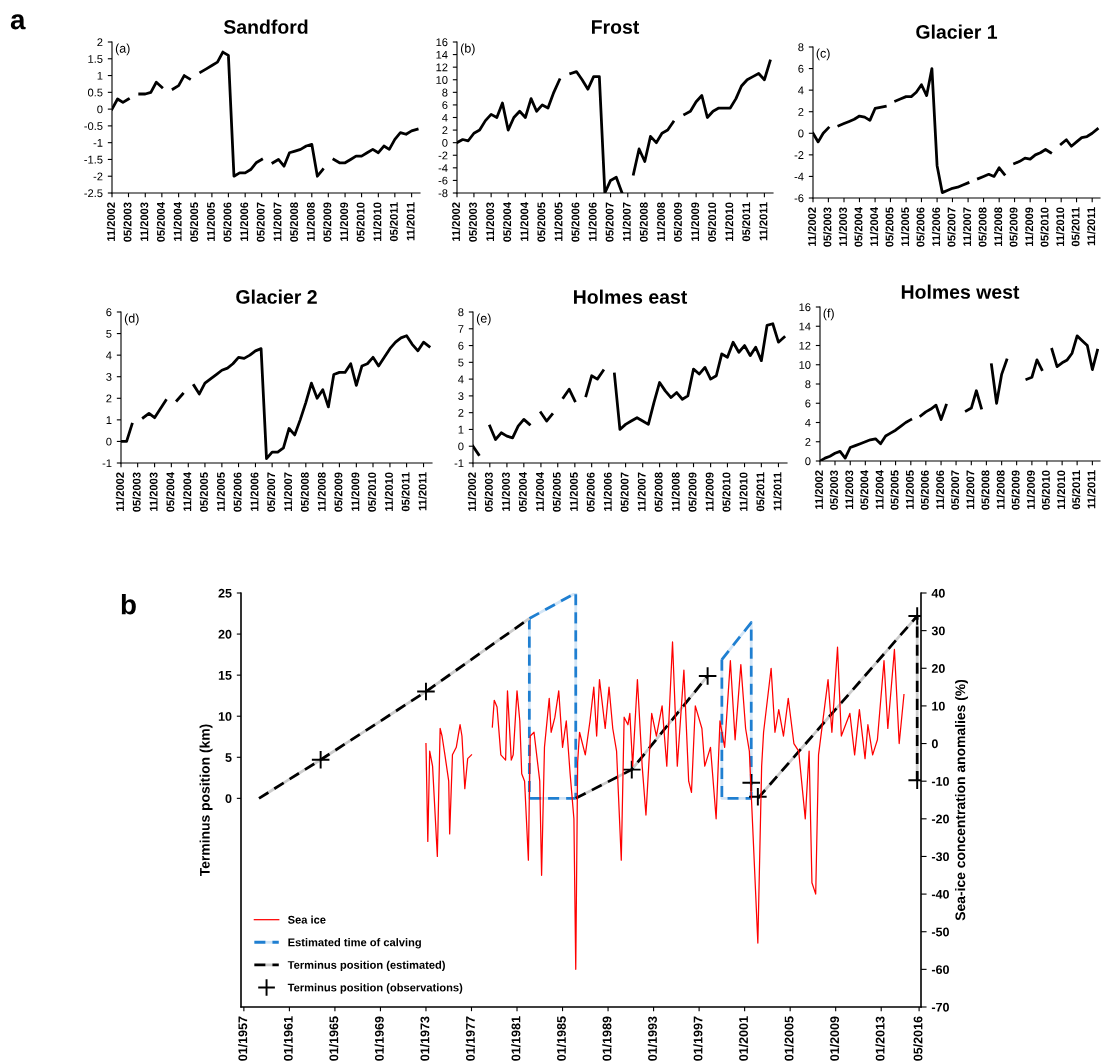 This screenshot has height=1063, width=1118. What do you see at coordinates (109, 376) in the screenshot?
I see `y-tick-label: 3` at bounding box center [109, 376].